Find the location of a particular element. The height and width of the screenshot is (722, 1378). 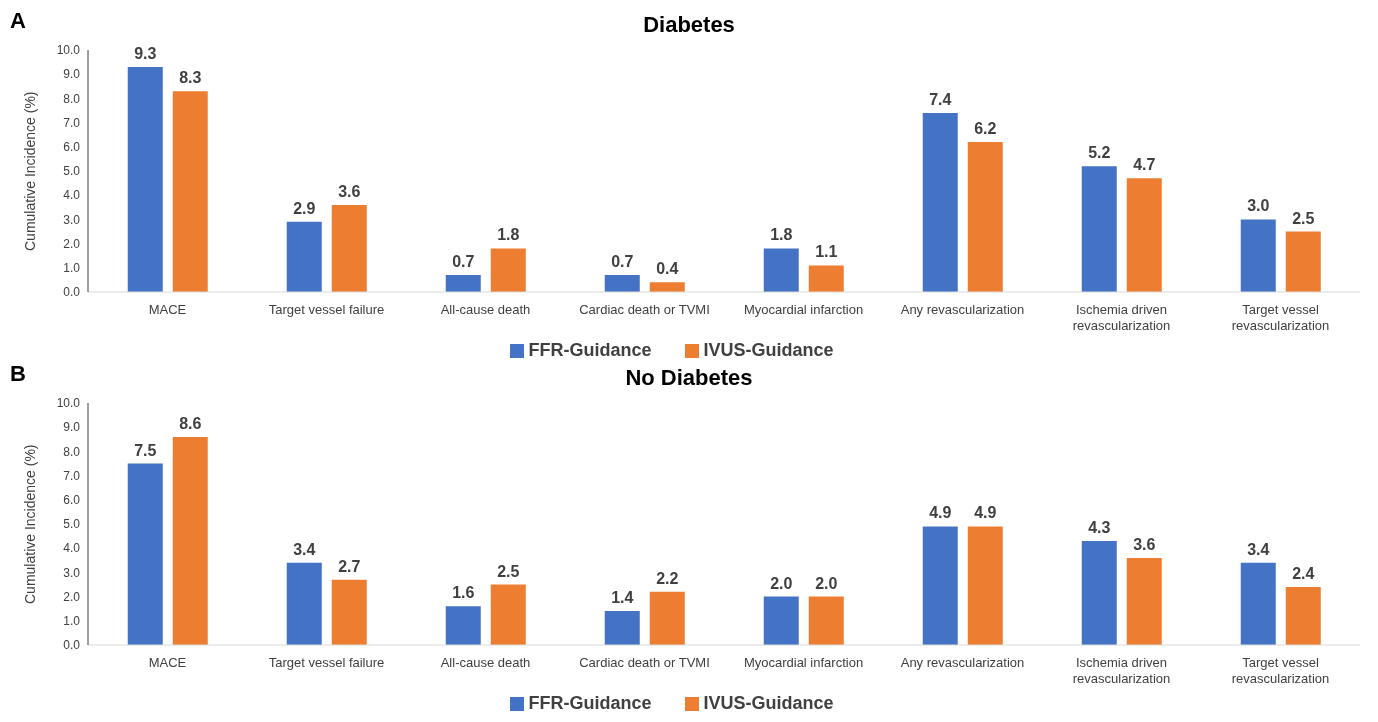

data-label: 2.9 is located at coordinates (304, 208).